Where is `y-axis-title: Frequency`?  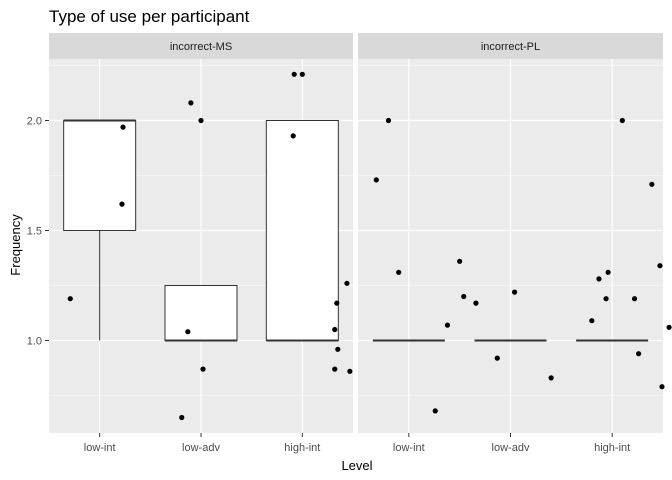
y-axis-title: Frequency is located at coordinates (15, 245).